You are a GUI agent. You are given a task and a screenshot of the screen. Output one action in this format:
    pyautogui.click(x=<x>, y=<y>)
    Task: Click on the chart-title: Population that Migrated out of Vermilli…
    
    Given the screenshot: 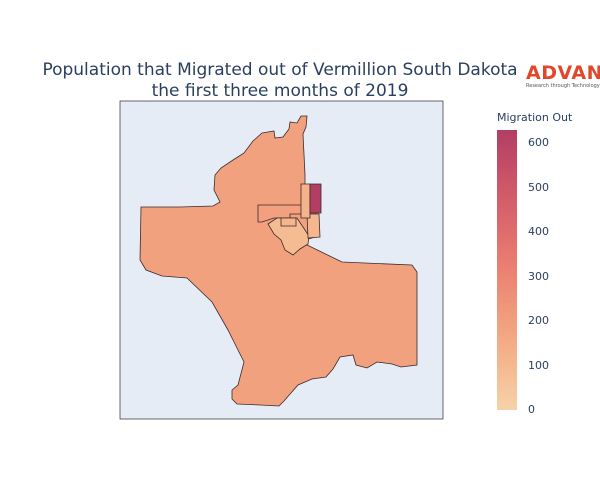 What is the action you would take?
    pyautogui.click(x=280, y=81)
    